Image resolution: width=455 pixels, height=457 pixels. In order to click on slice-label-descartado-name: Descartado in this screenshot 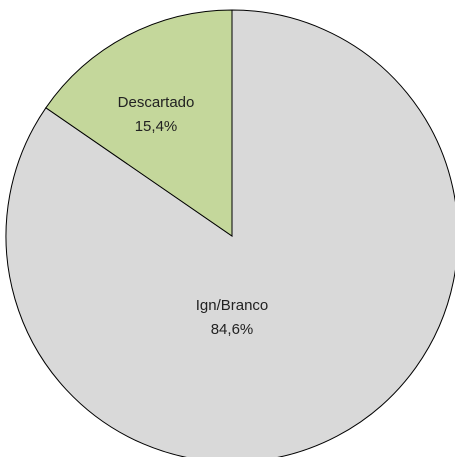, I will do `click(156, 102)`.